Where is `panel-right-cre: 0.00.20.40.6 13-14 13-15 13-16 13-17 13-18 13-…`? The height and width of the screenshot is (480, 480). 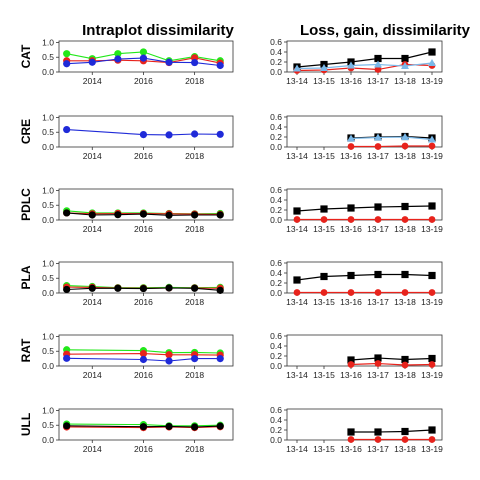
panel-right-cre: 0.00.20.40.6 13-14 13-15 13-16 13-17 13-18 13-… is located at coordinates (356, 136).